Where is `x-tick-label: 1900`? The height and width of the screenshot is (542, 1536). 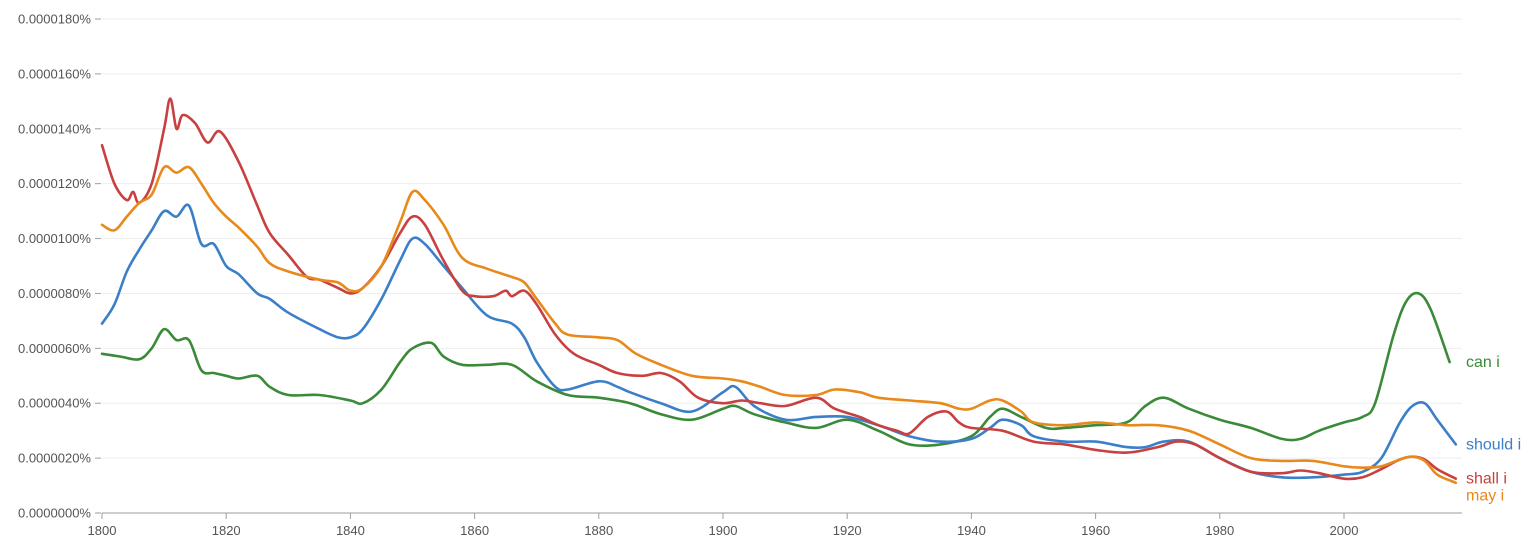 x-tick-label: 1900 is located at coordinates (723, 530).